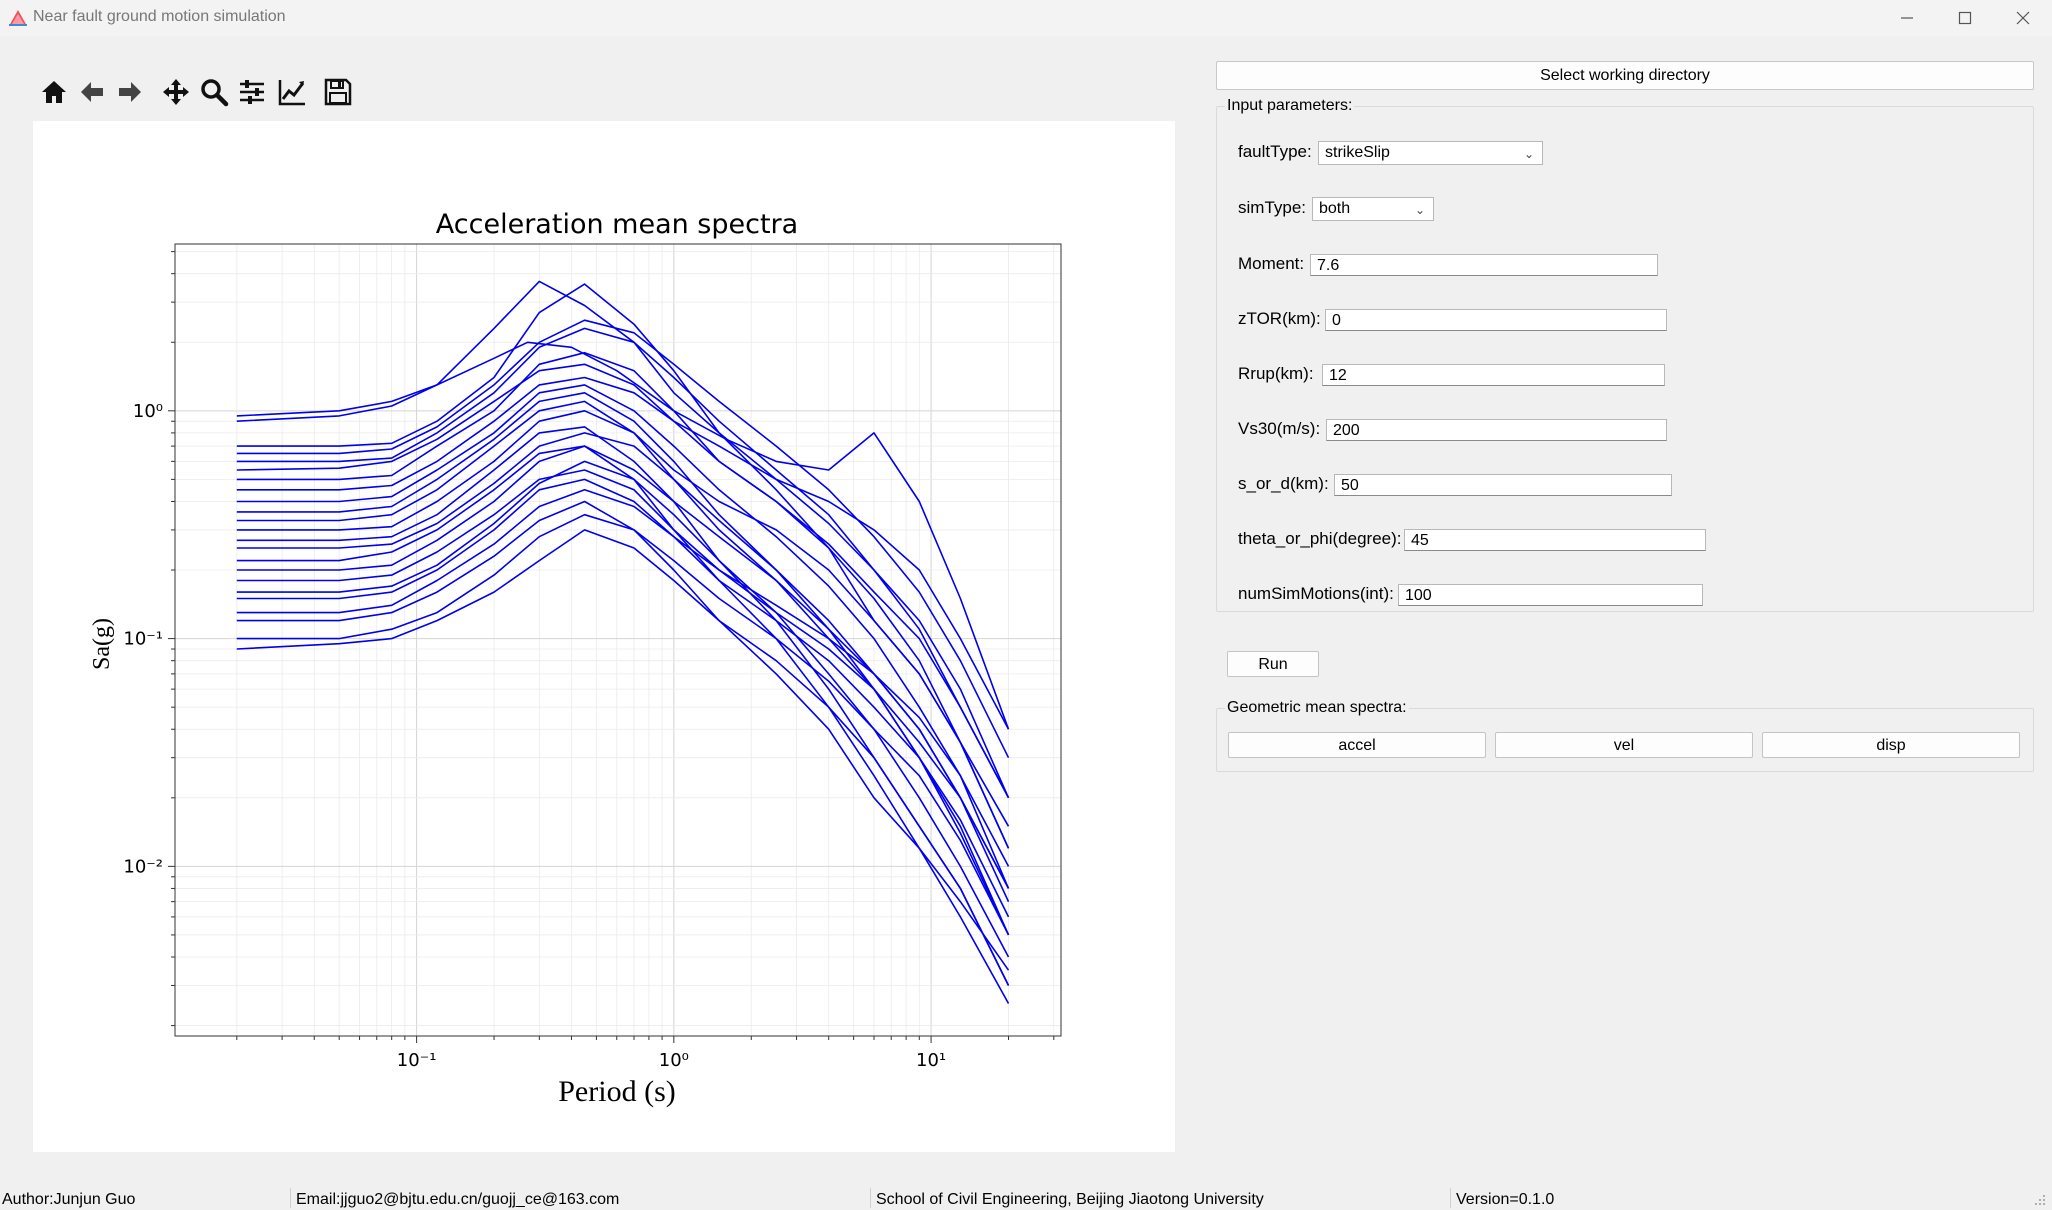 Image resolution: width=2052 pixels, height=1210 pixels. What do you see at coordinates (102, 644) in the screenshot?
I see `y-axis-label: Sa(g)` at bounding box center [102, 644].